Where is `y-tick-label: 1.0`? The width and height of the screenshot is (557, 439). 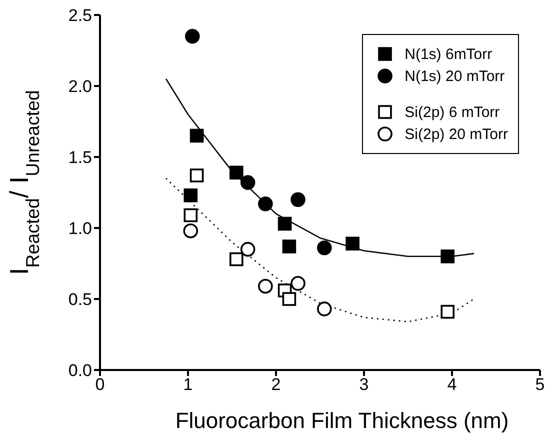 y-tick-label: 1.0 is located at coordinates (80, 228).